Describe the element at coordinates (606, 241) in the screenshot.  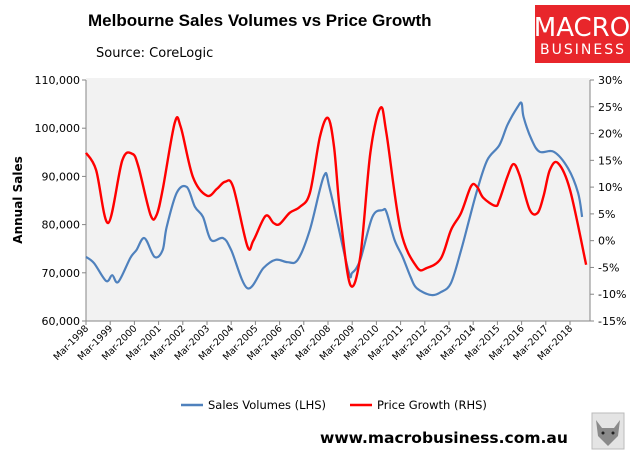
I see `y2-tick-label: 0%` at that location.